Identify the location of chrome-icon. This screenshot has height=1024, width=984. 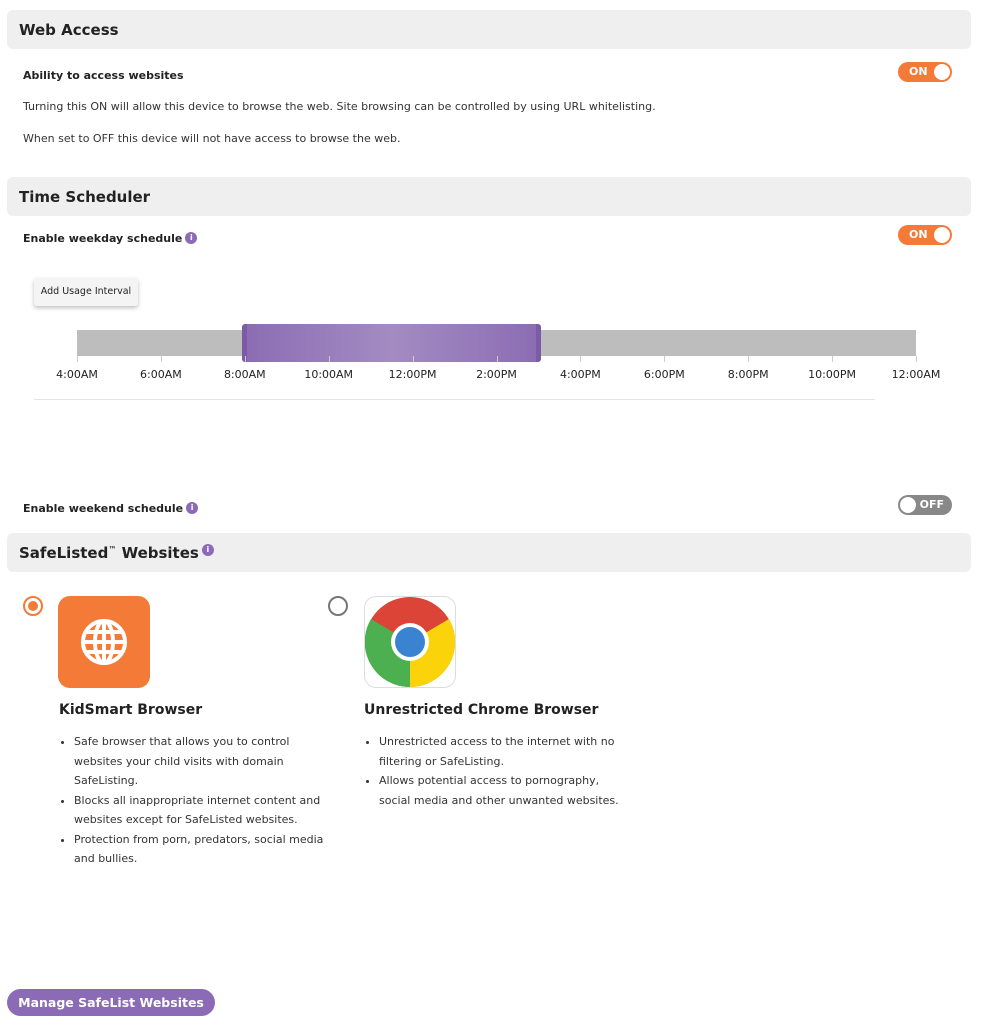
(410, 642).